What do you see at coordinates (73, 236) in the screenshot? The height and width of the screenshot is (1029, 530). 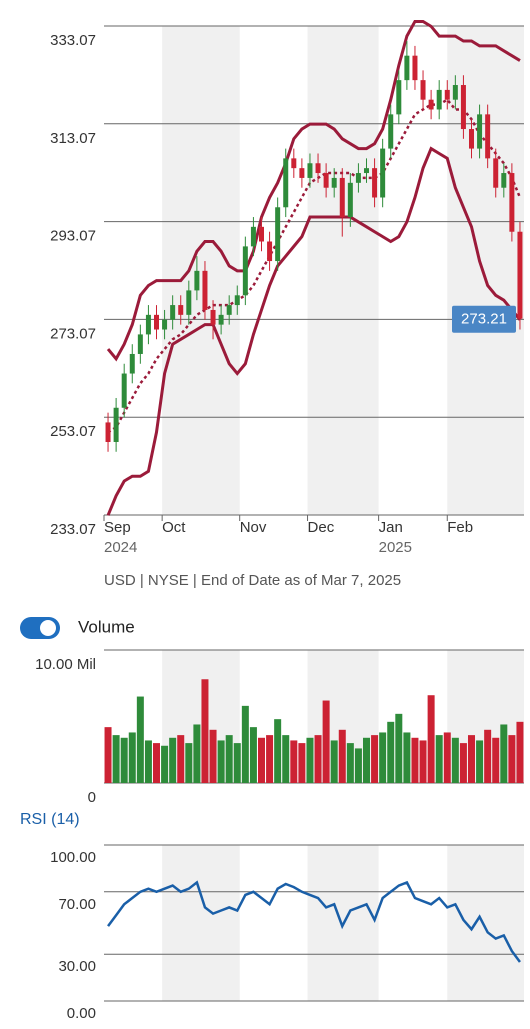 I see `y-tick-label: 293.07` at bounding box center [73, 236].